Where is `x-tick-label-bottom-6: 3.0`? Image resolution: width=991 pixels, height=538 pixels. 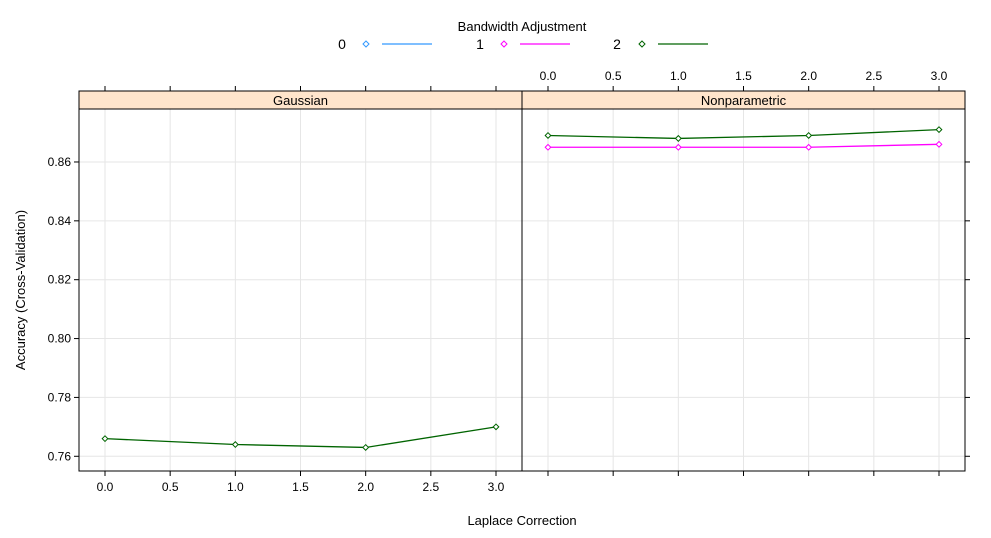
x-tick-label-bottom-6: 3.0 is located at coordinates (496, 487).